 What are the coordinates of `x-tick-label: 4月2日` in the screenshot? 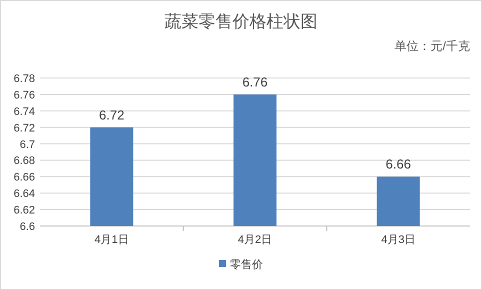 It's located at (255, 240).